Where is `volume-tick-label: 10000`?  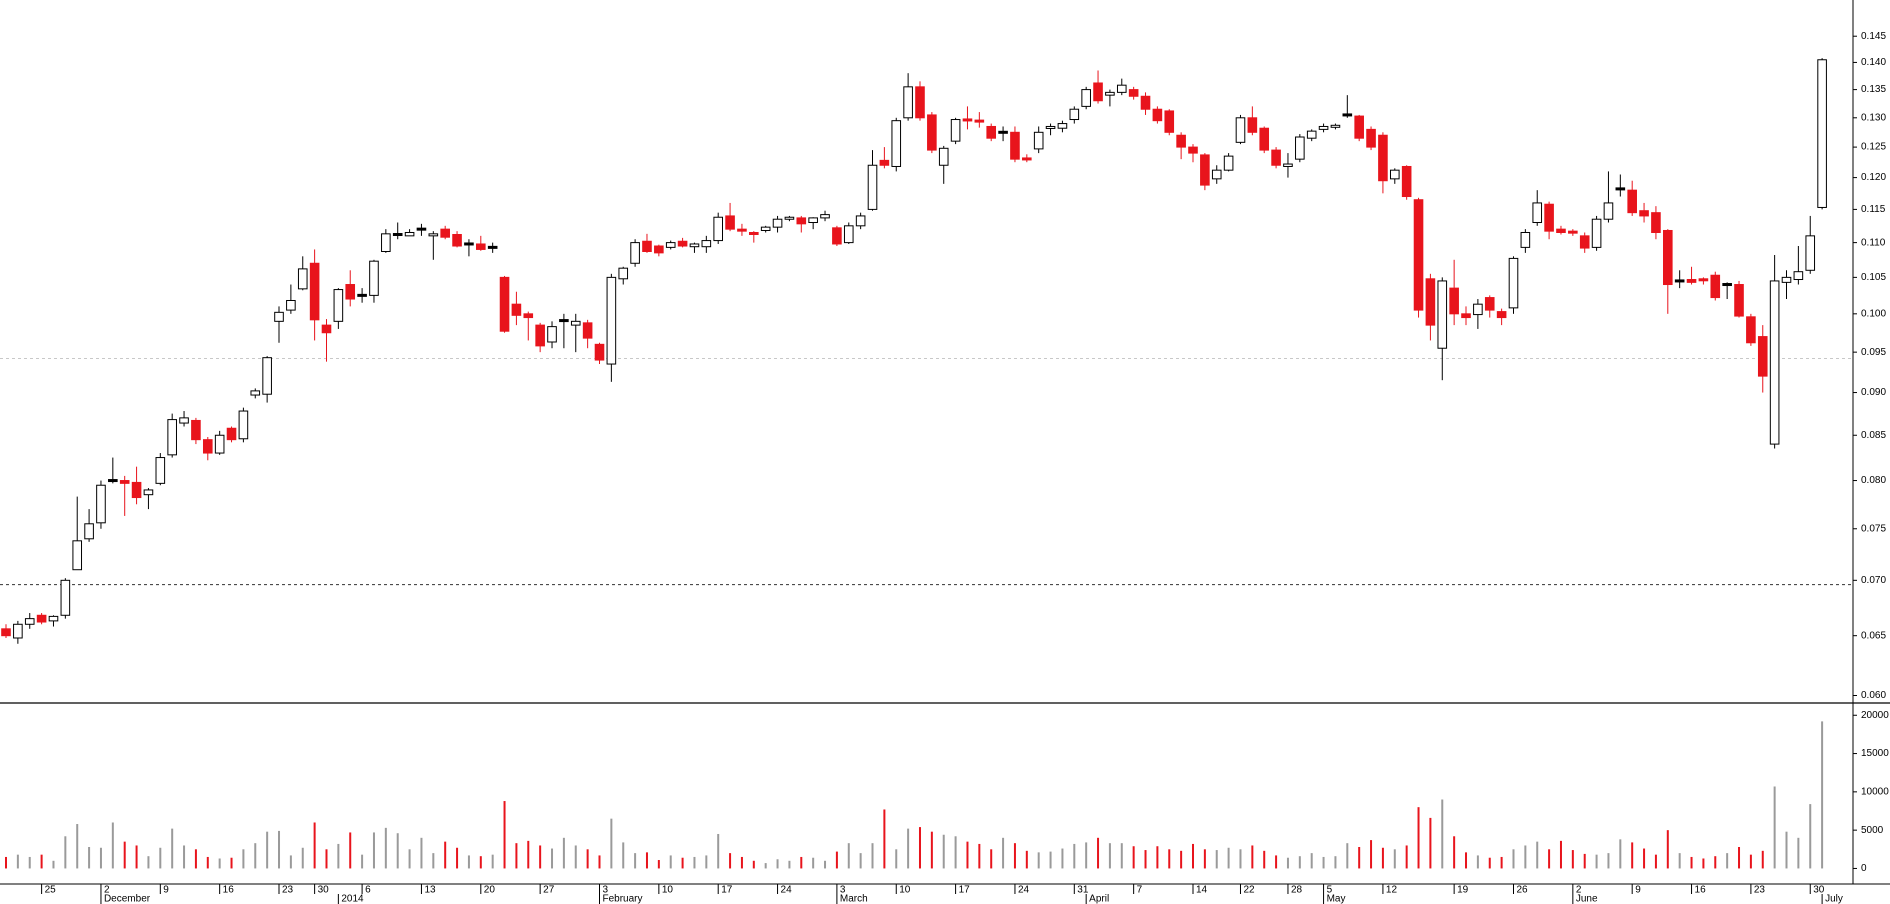
volume-tick-label: 10000 is located at coordinates (1875, 791).